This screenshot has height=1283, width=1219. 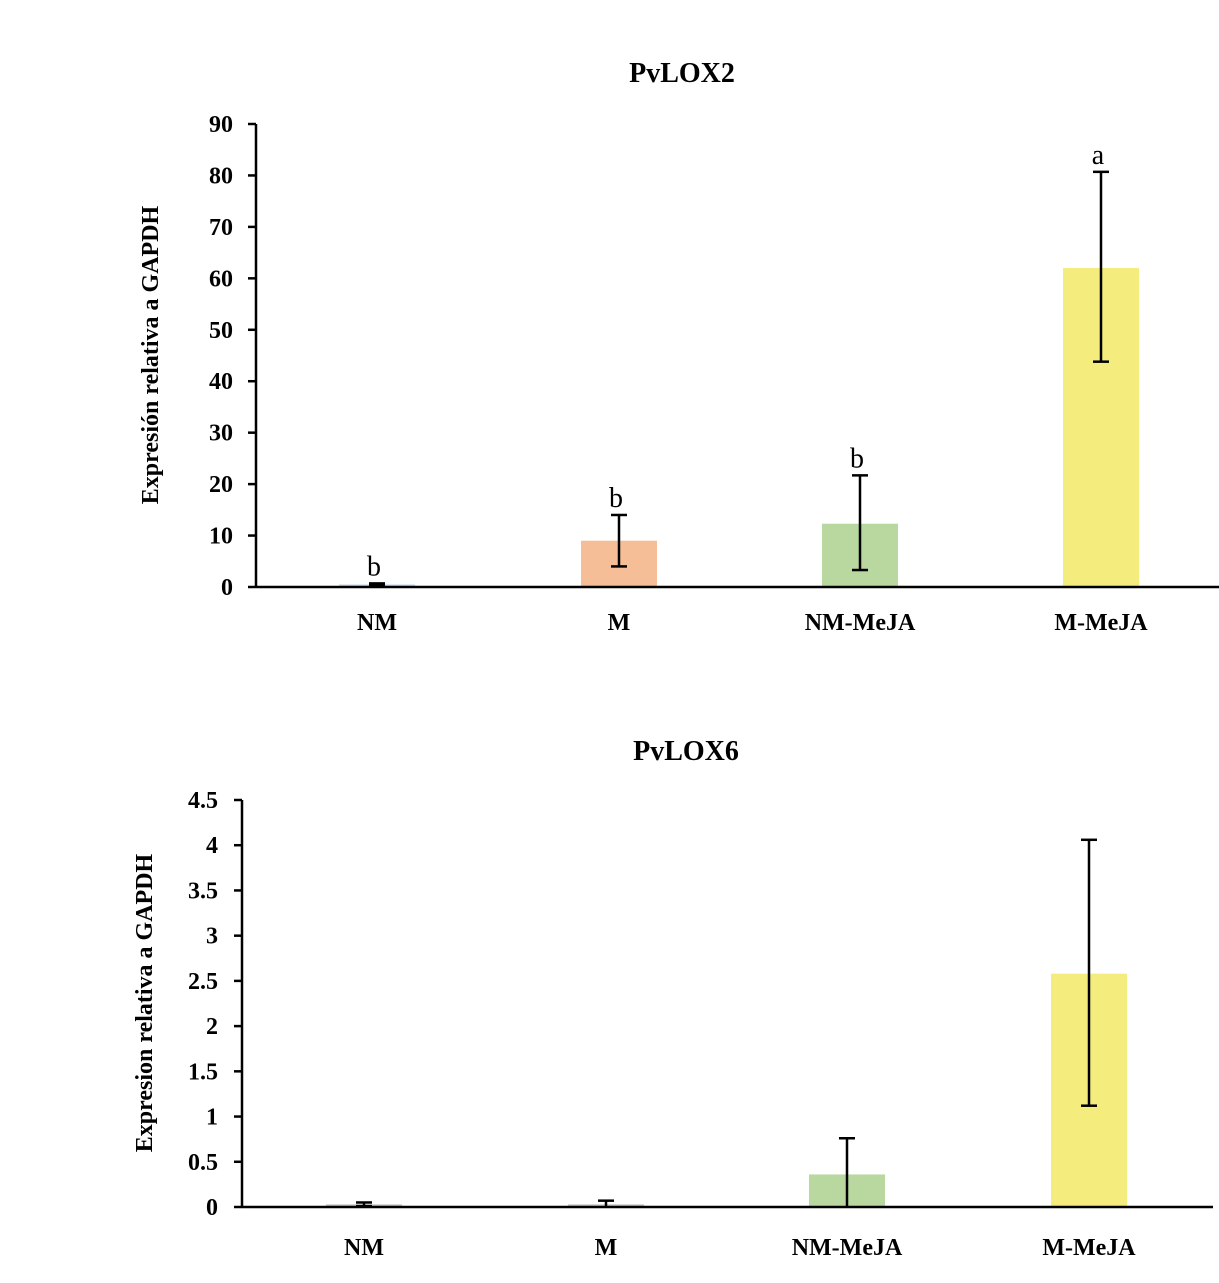 I want to click on y-tick-label: 10, so click(x=221, y=537).